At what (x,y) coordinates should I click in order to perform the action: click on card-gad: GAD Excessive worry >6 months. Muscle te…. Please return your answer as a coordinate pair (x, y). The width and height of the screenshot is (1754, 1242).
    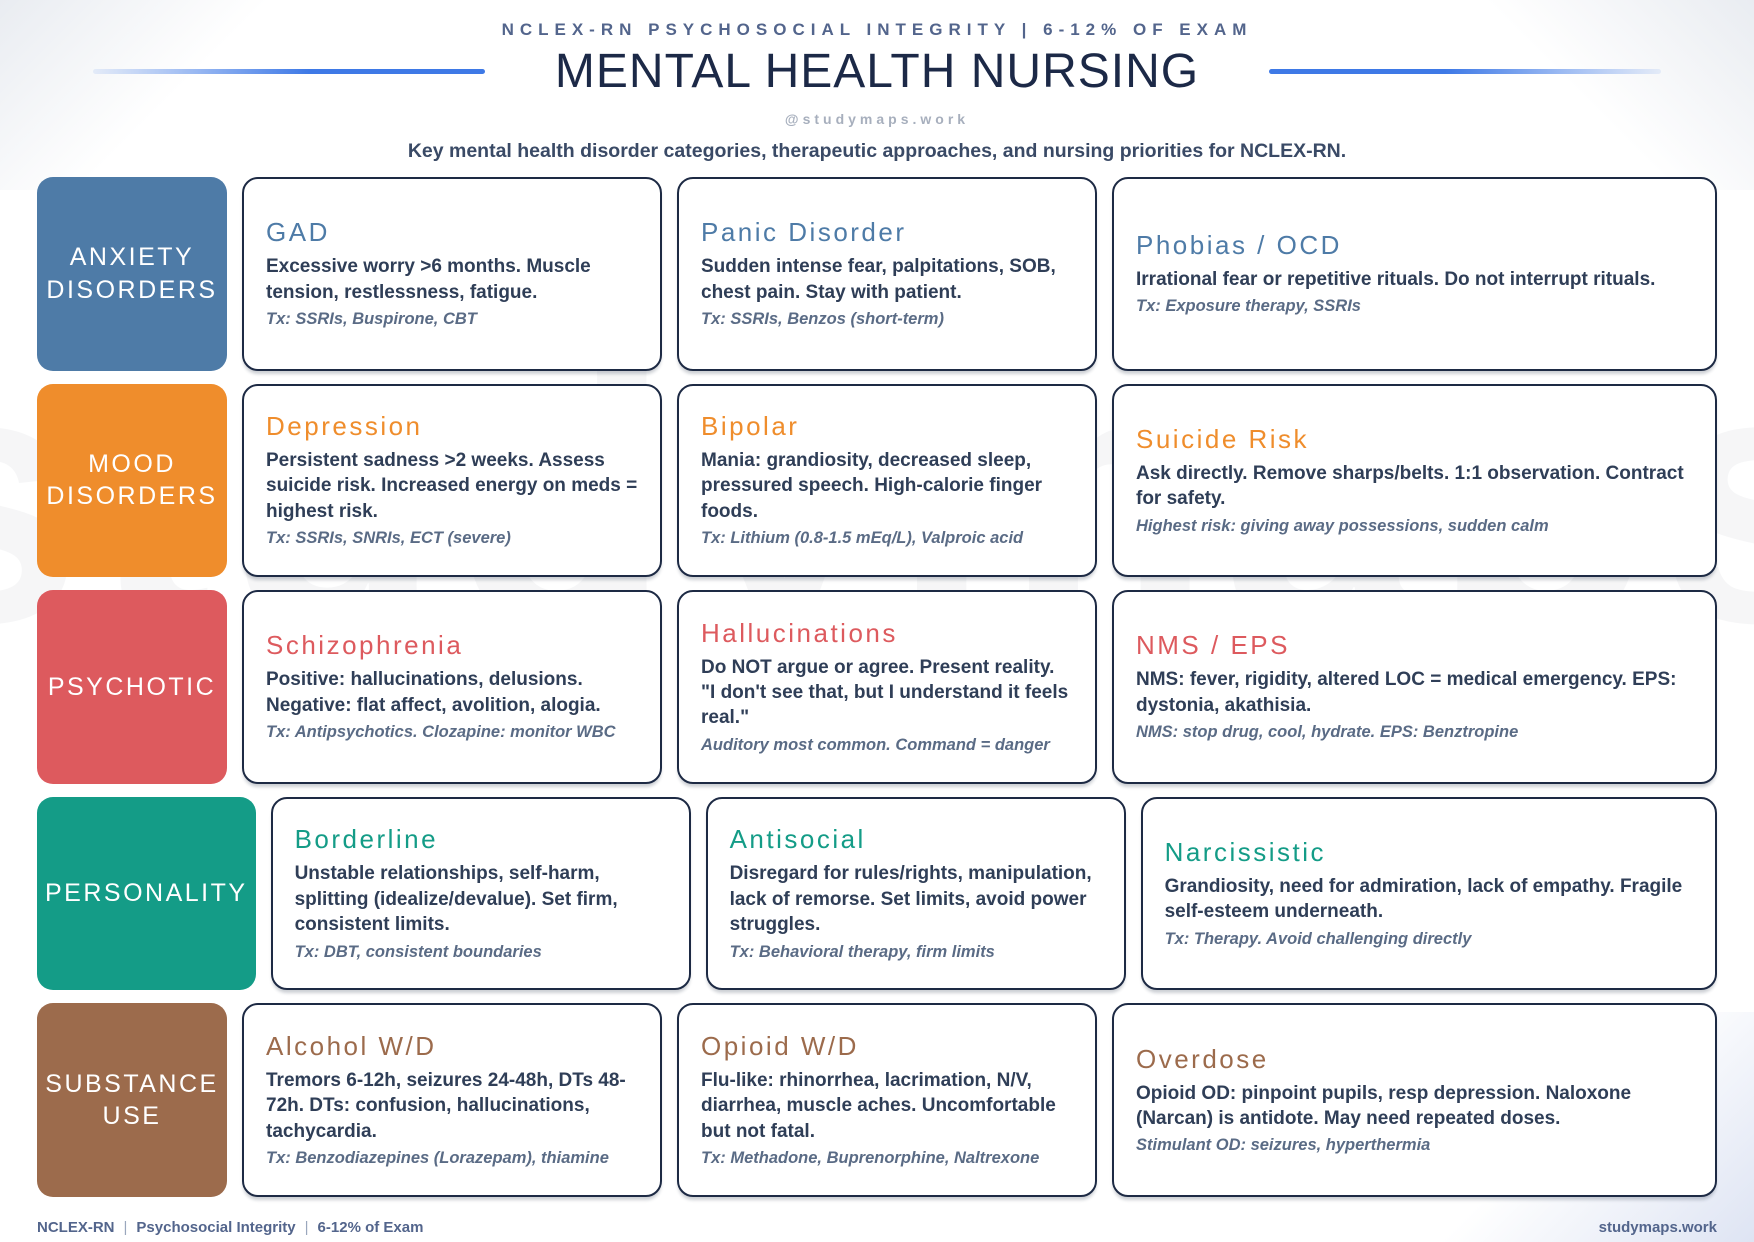
    Looking at the image, I should click on (452, 274).